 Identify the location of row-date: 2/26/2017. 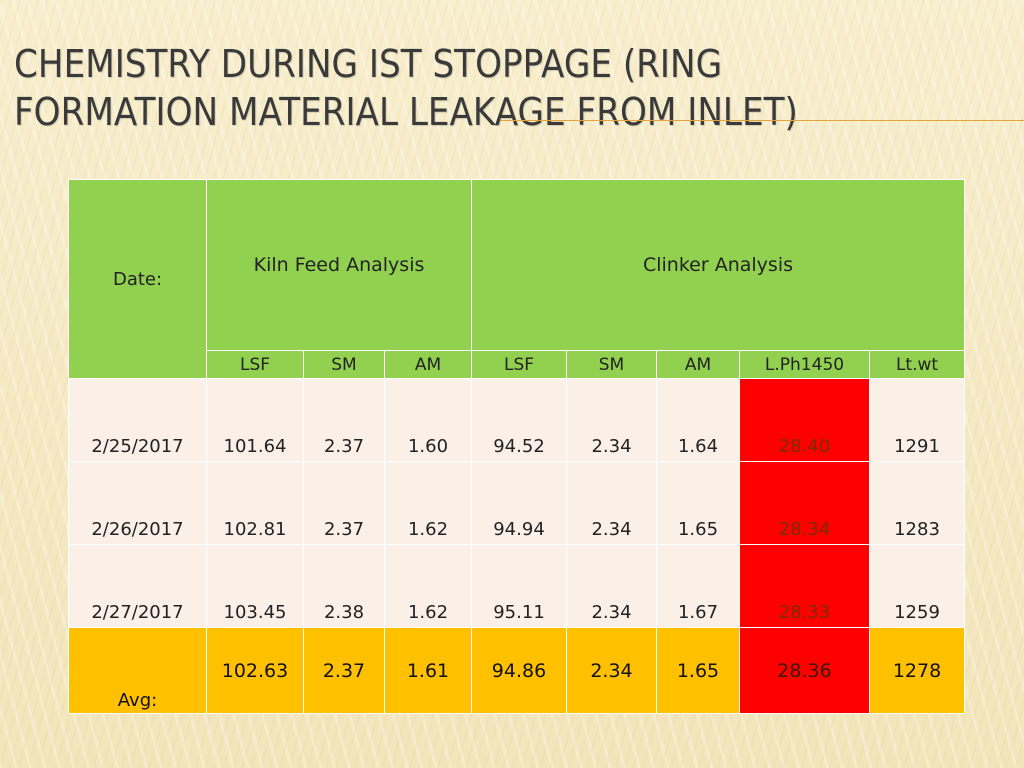
(137, 503).